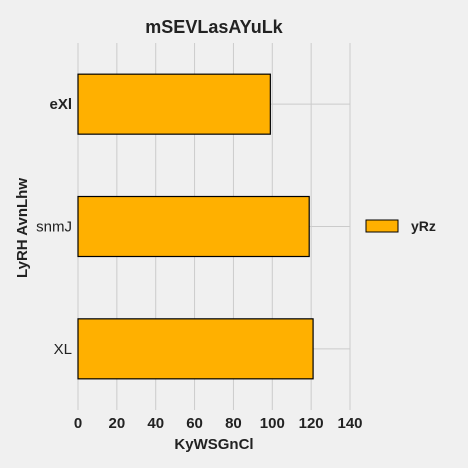 This screenshot has width=468, height=468. Describe the element at coordinates (382, 226) in the screenshot. I see `legend-swatch` at that location.